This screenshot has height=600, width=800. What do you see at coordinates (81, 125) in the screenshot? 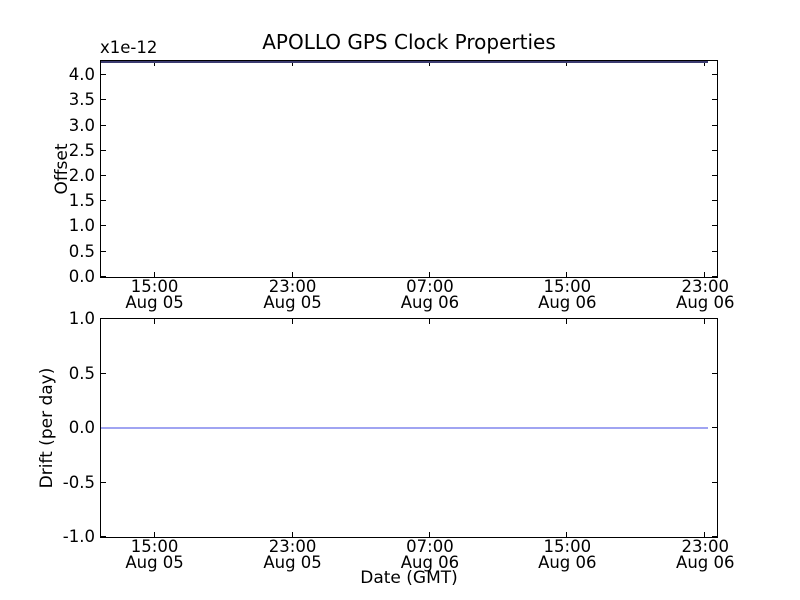
I see `y-tick-label: 3.0` at bounding box center [81, 125].